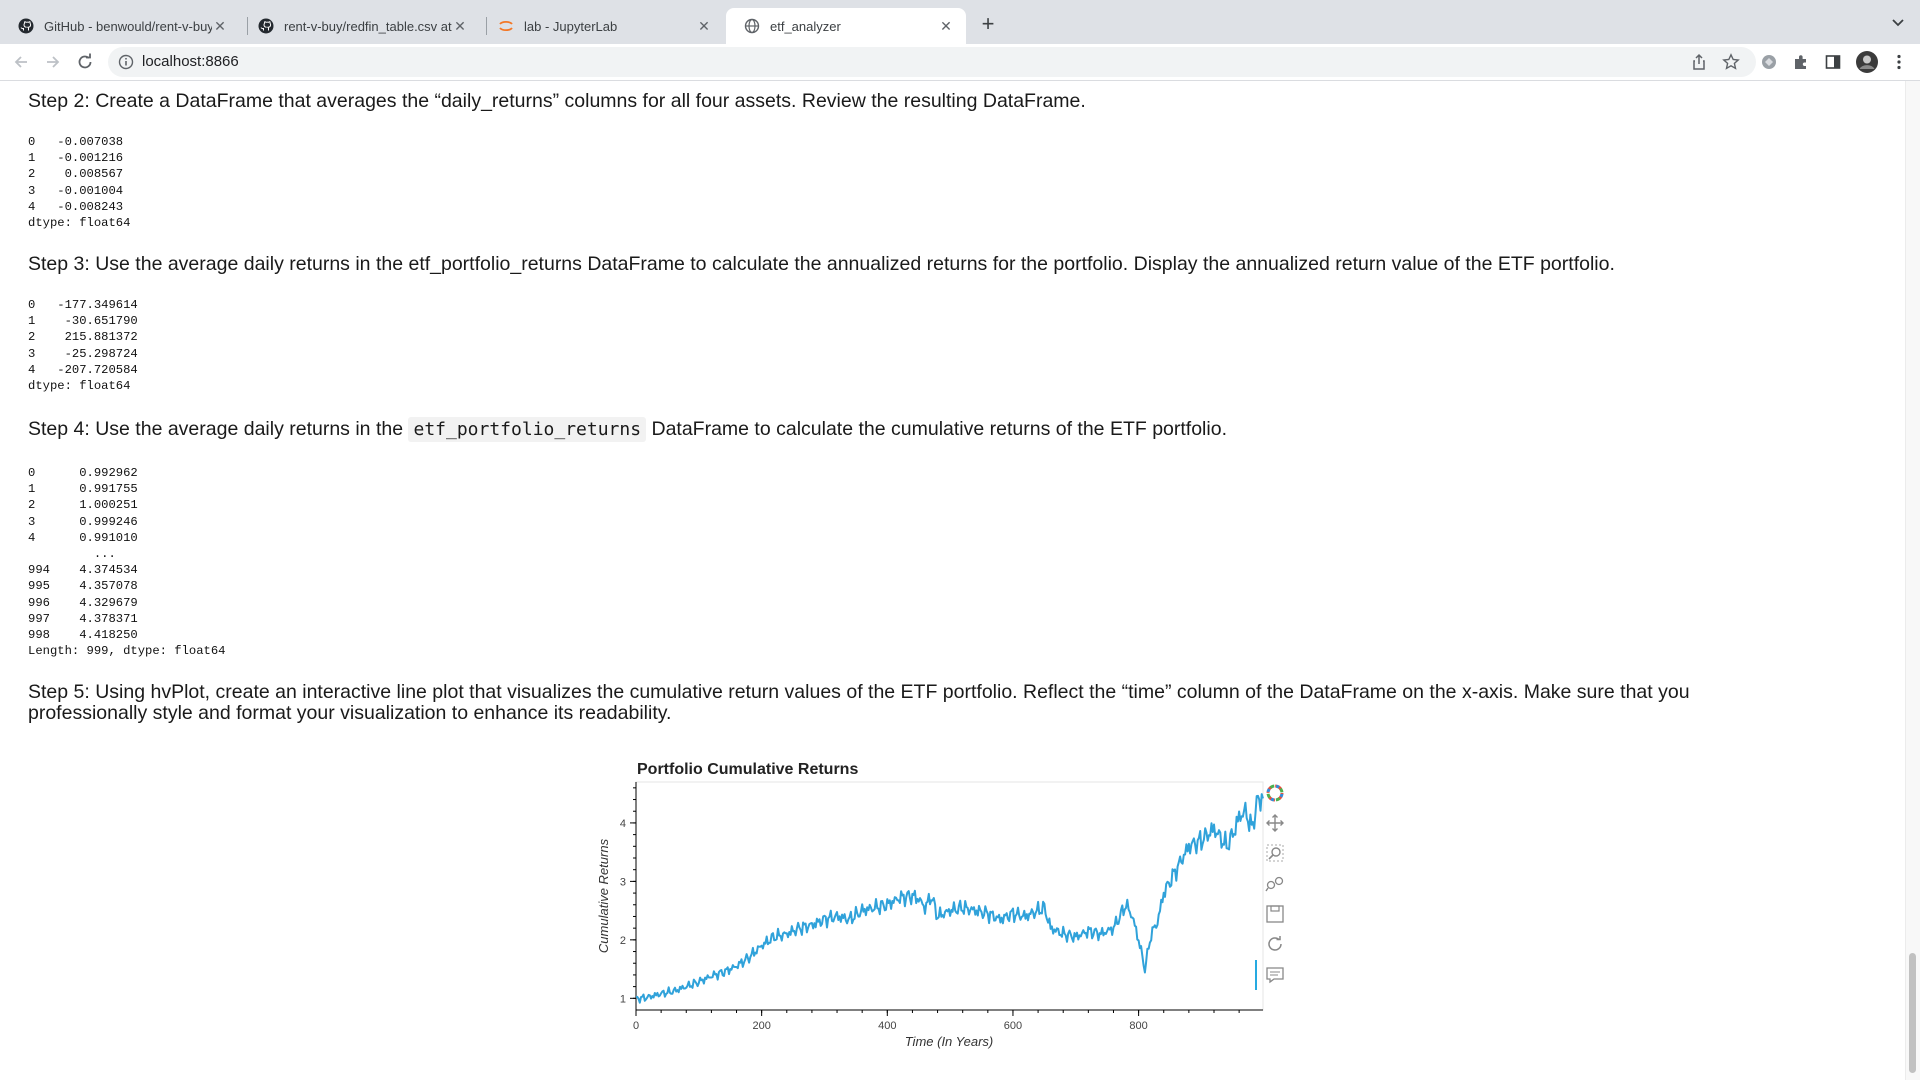 This screenshot has width=1920, height=1080. What do you see at coordinates (752, 26) in the screenshot?
I see `globe-icon` at bounding box center [752, 26].